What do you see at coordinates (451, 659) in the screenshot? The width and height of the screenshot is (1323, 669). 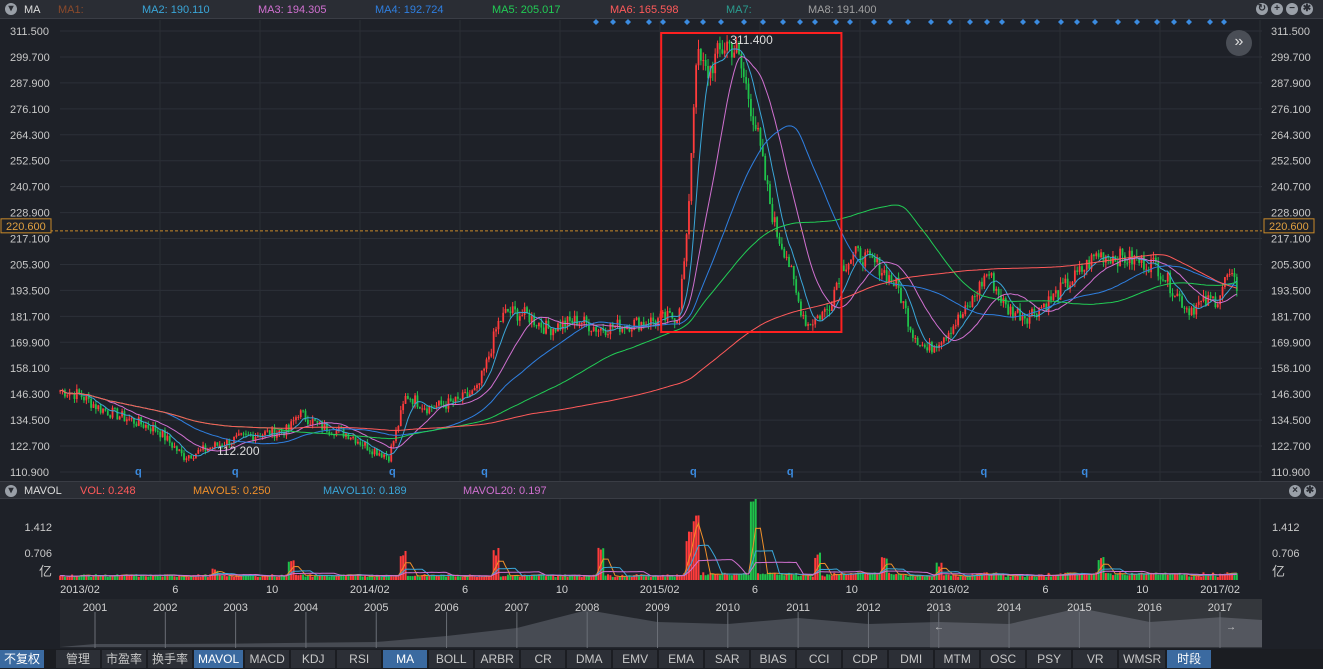 I see `tab-9: BOLL` at bounding box center [451, 659].